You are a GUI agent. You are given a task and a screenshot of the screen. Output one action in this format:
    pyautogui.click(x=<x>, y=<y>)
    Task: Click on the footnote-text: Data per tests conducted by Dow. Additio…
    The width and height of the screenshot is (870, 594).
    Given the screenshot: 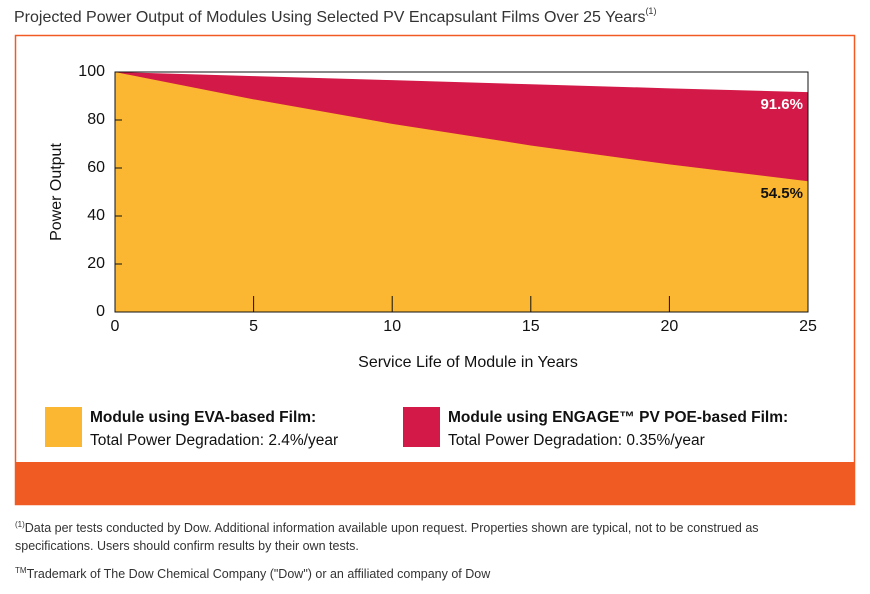 What is the action you would take?
    pyautogui.click(x=387, y=537)
    